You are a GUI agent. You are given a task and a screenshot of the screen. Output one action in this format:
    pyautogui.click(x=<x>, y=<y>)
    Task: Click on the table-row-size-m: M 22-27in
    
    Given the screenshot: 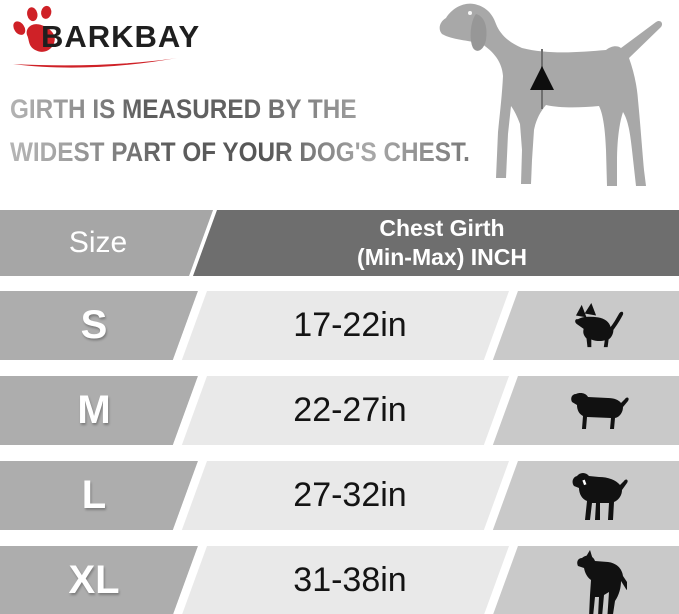 What is the action you would take?
    pyautogui.click(x=339, y=410)
    